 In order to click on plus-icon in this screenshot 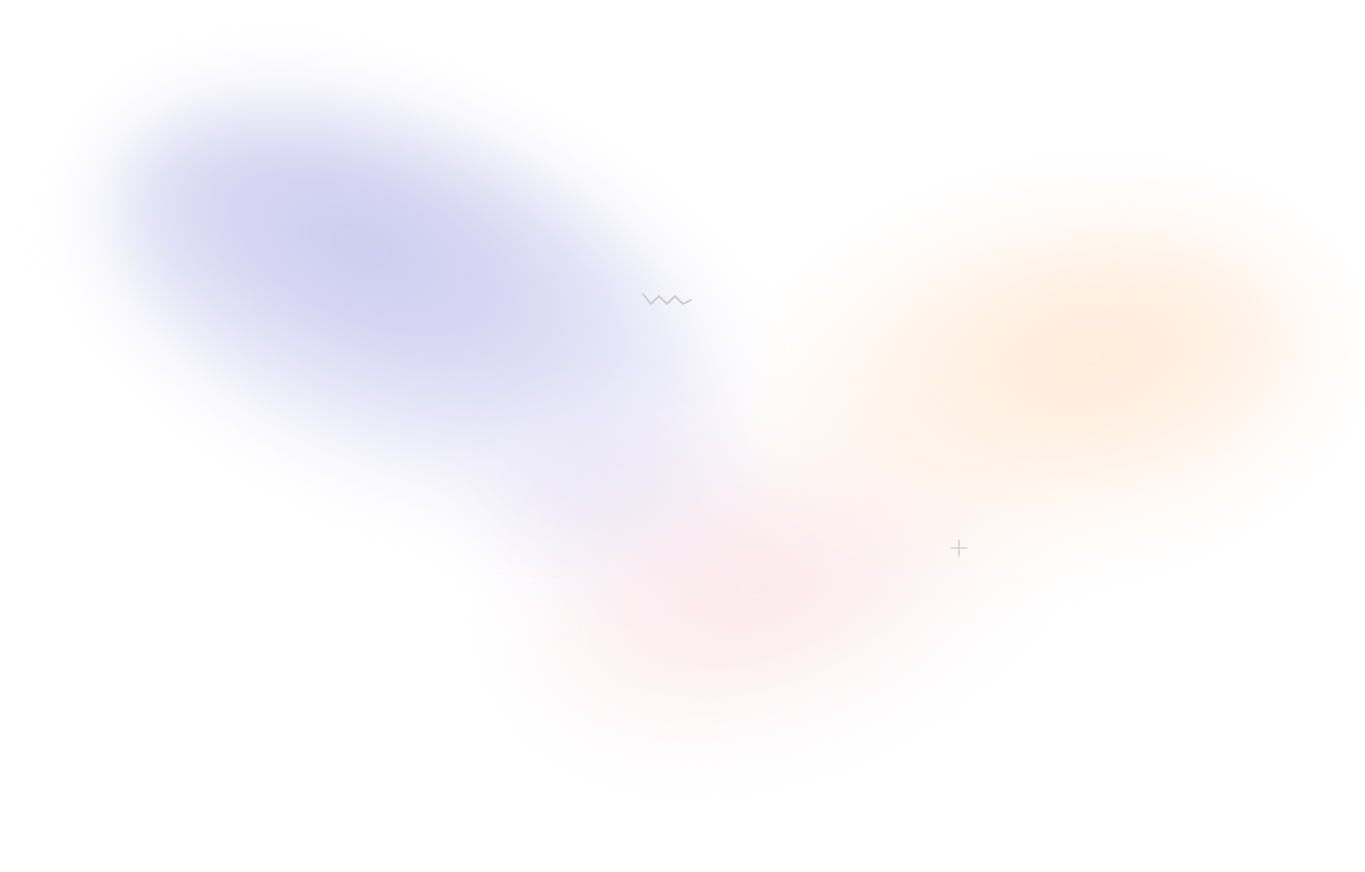, I will do `click(959, 548)`.